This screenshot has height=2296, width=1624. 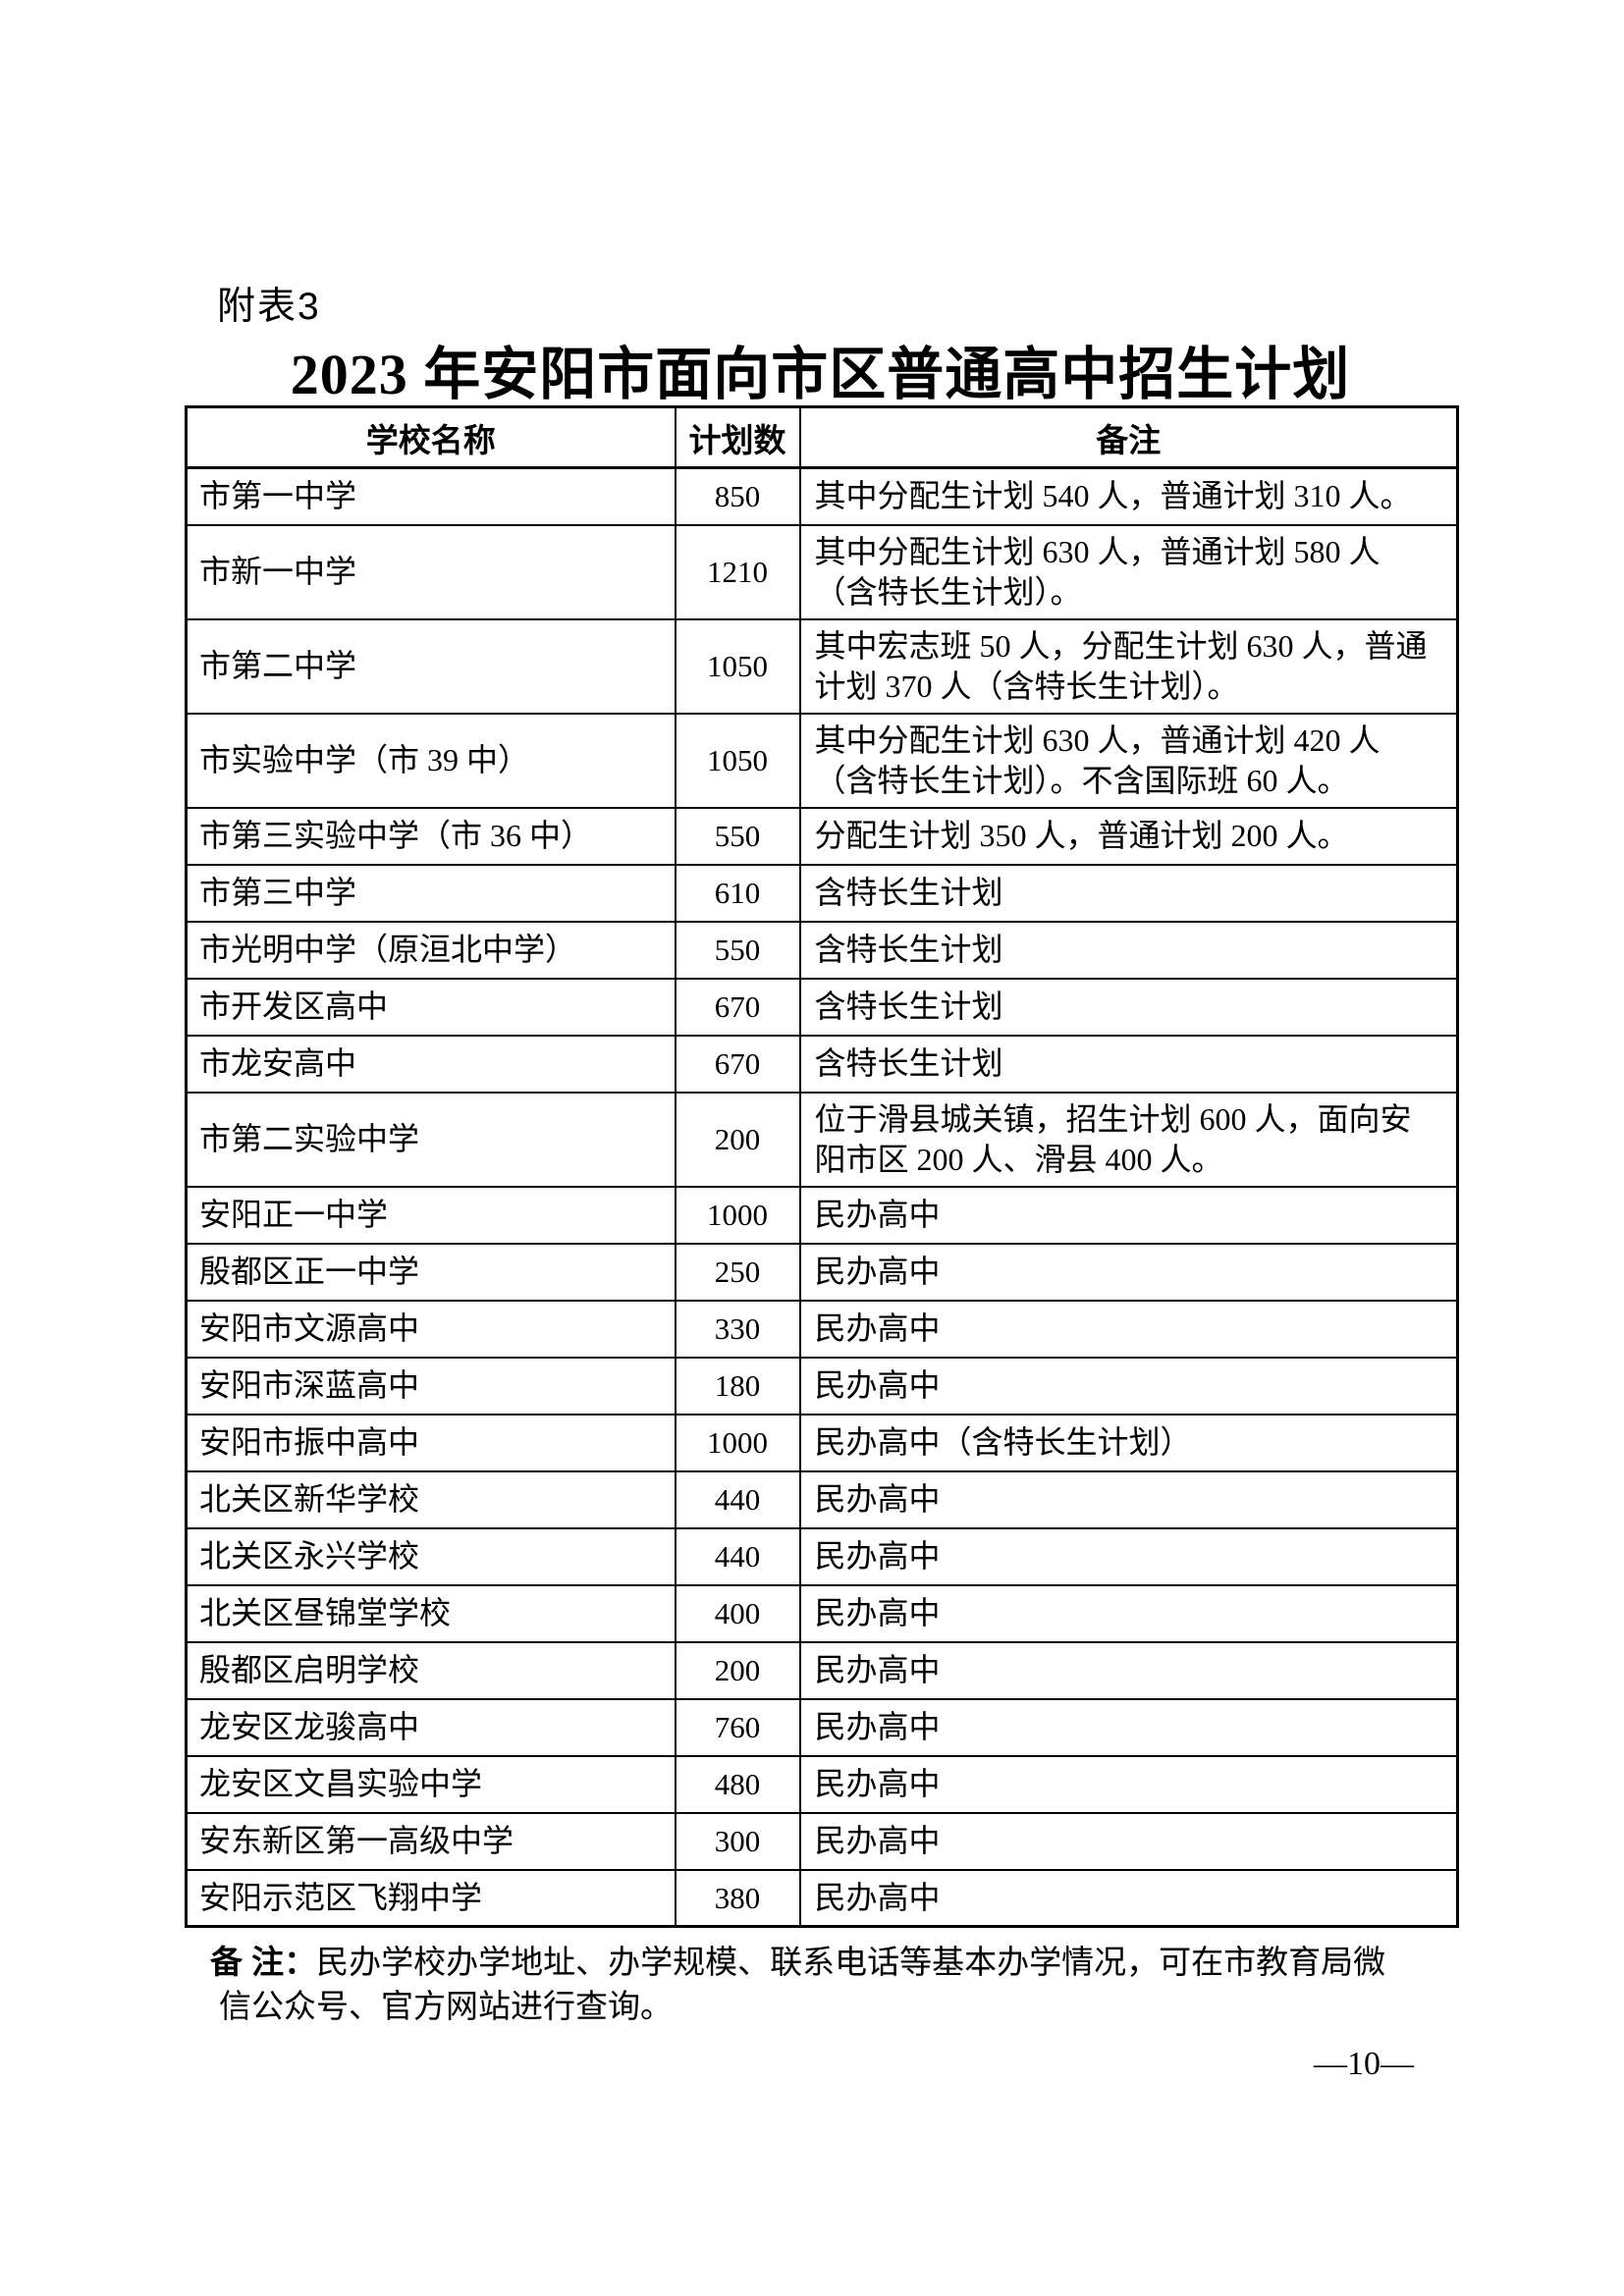 I want to click on table-header: 学校名称 计划数 备注, so click(x=822, y=437).